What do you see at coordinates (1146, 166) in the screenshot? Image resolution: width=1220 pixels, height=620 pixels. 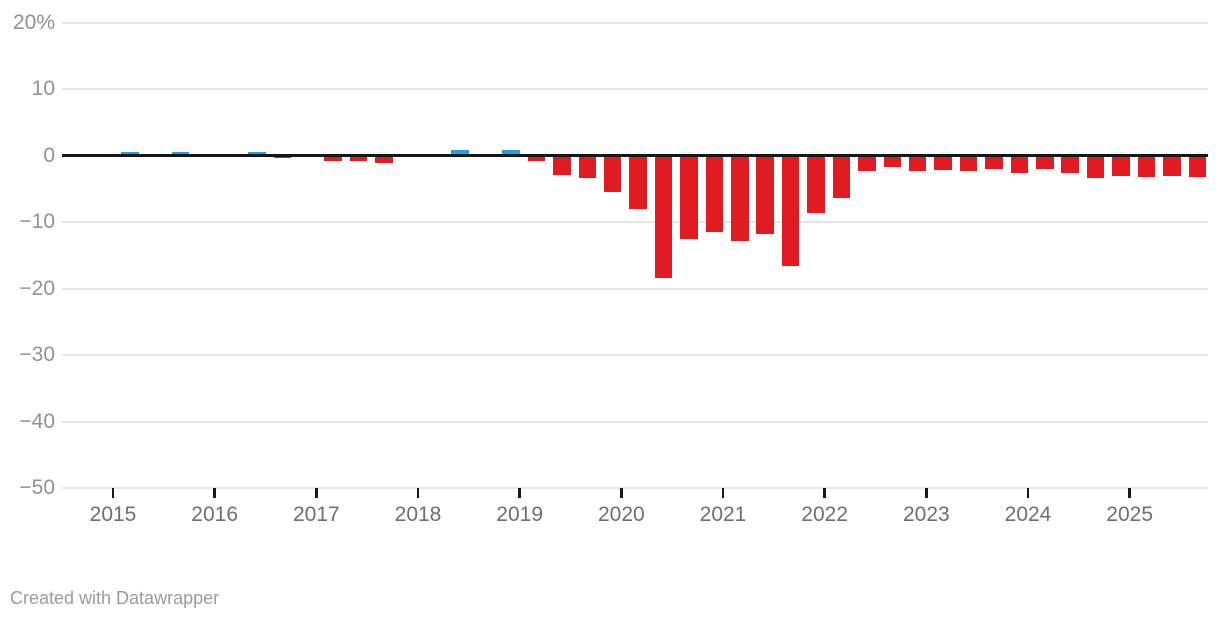 I see `bar-2025-q1` at bounding box center [1146, 166].